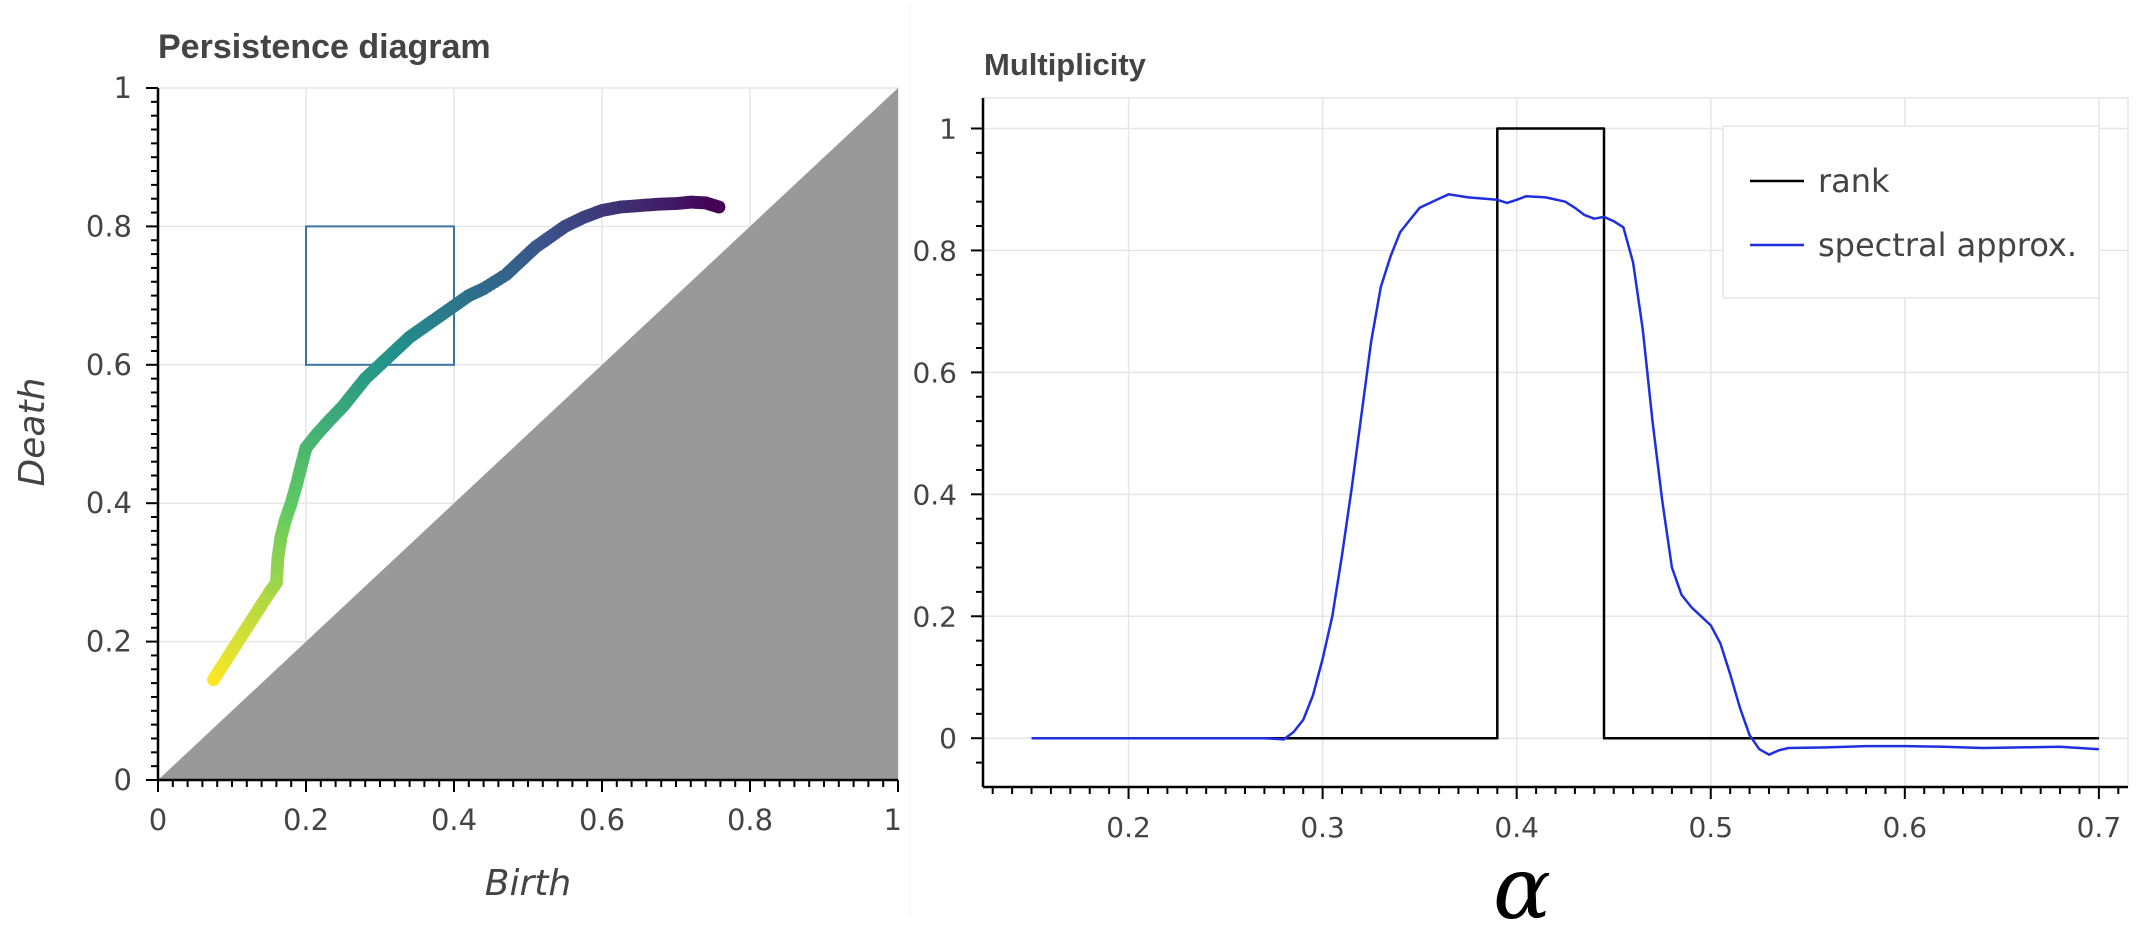 Image resolution: width=2138 pixels, height=926 pixels. What do you see at coordinates (893, 820) in the screenshot?
I see `pd-x-tick-label: 1` at bounding box center [893, 820].